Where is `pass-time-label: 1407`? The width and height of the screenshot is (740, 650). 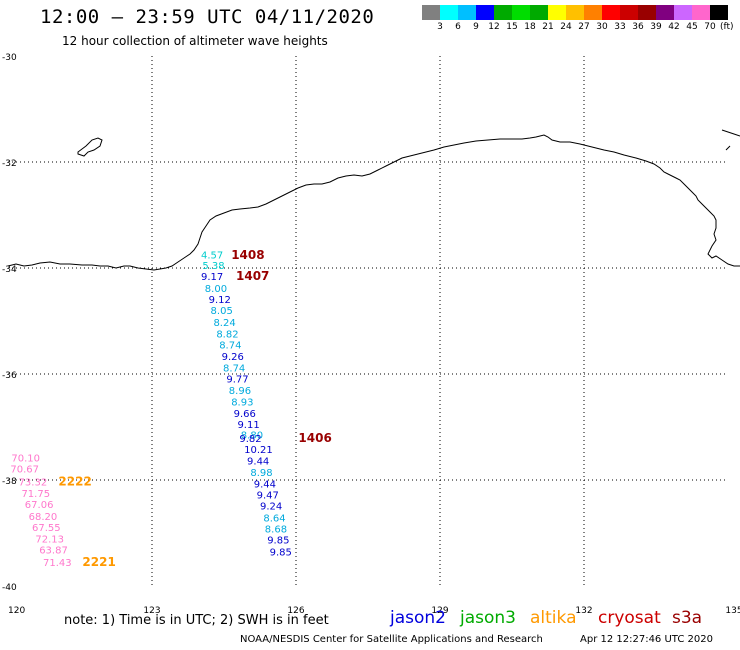 pass-time-label: 1407 is located at coordinates (252, 276).